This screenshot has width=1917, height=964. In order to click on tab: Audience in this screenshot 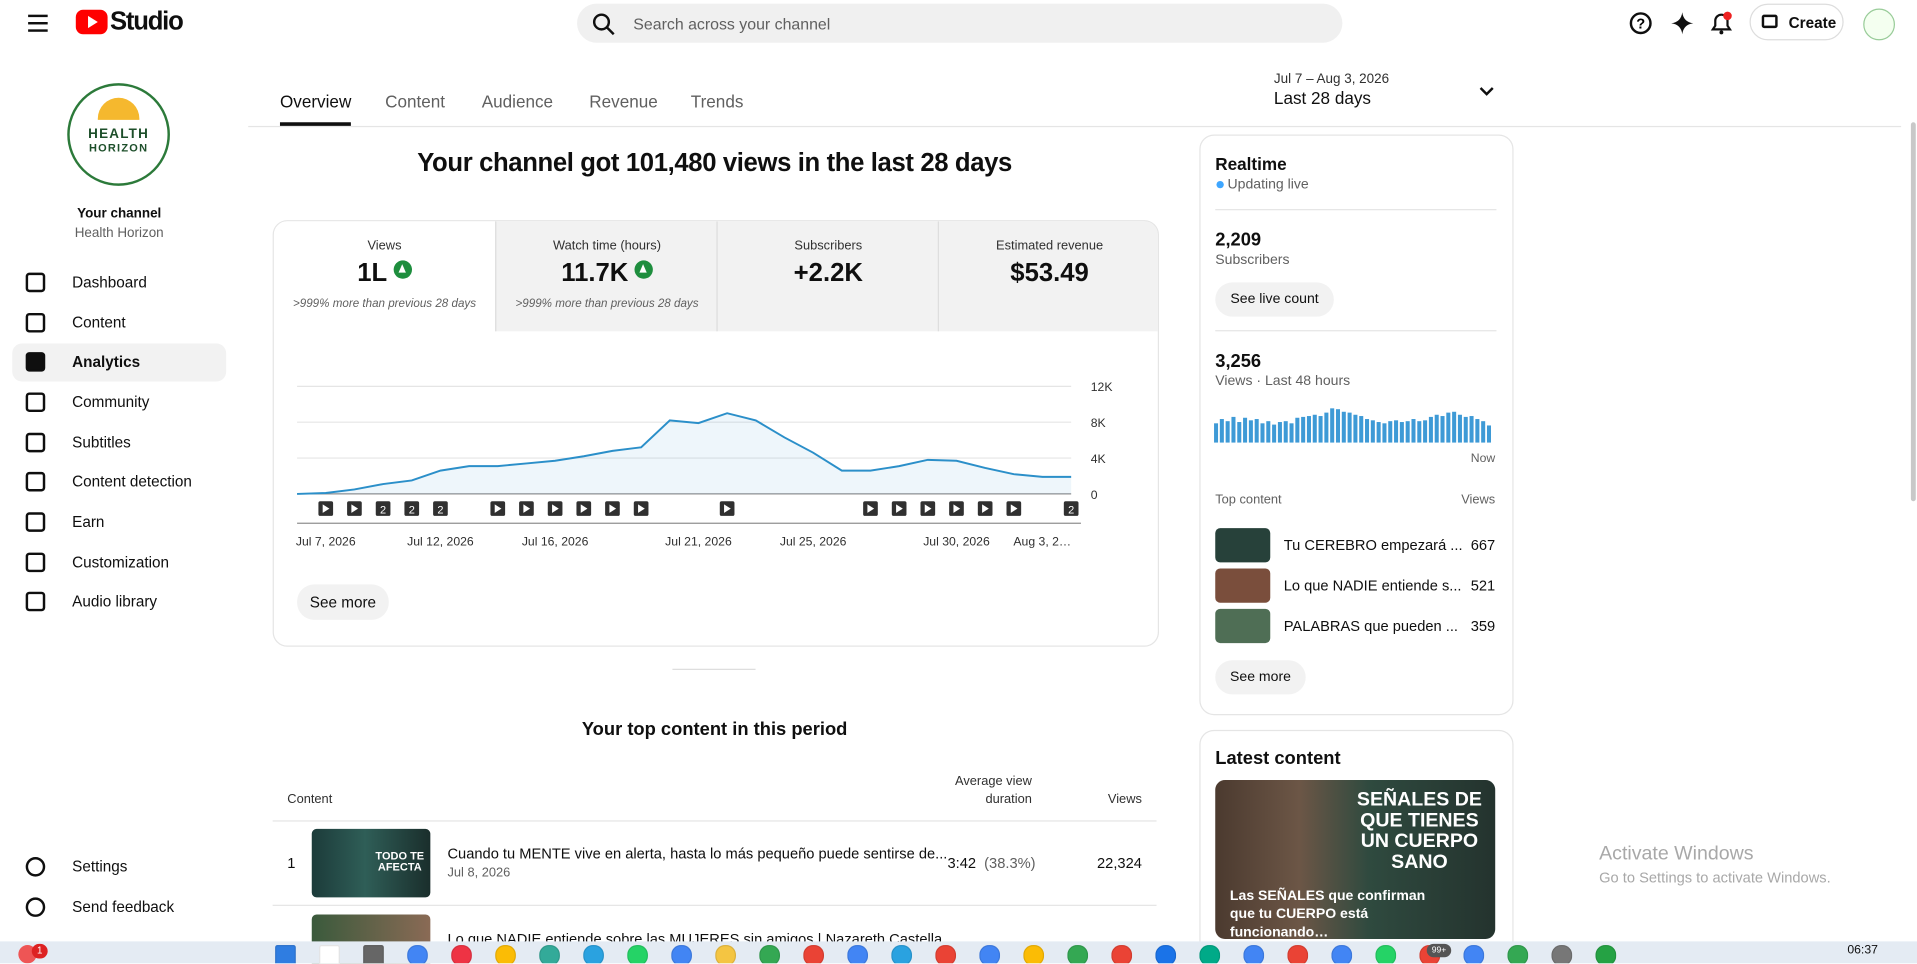, I will do `click(517, 101)`.